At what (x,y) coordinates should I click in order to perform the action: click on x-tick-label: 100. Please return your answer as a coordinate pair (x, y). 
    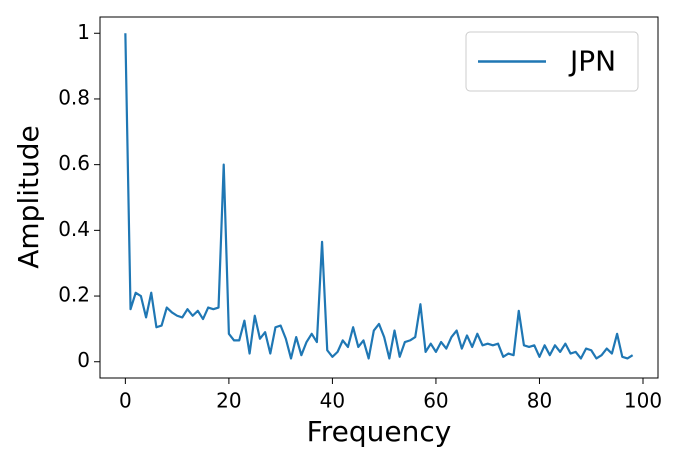
    Looking at the image, I should click on (643, 401).